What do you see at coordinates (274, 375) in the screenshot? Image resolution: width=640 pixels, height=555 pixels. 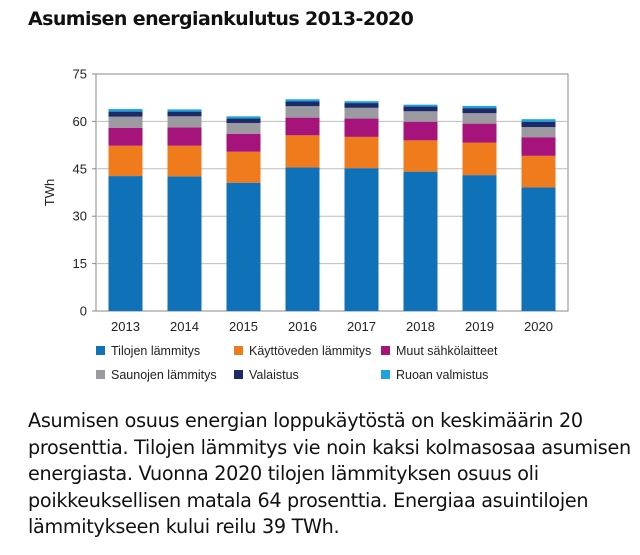 I see `legend-label: Valaistus` at bounding box center [274, 375].